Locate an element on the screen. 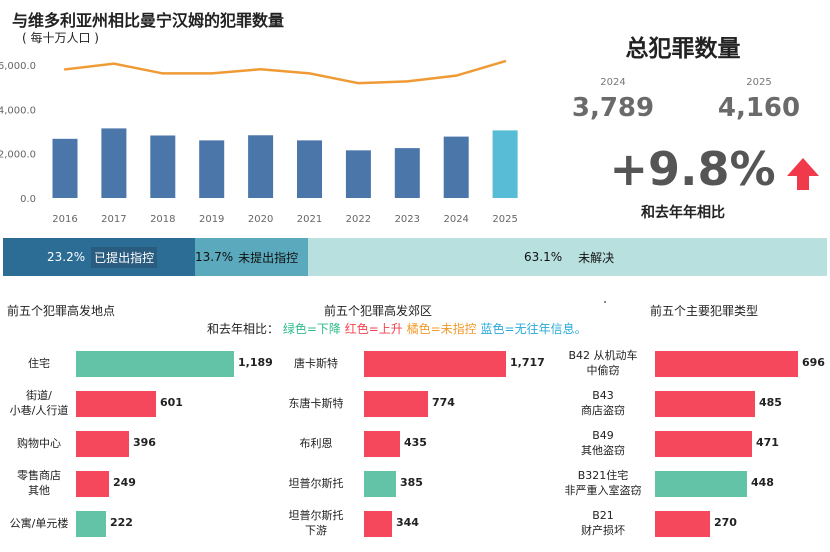  line-point-2021 is located at coordinates (309, 73).